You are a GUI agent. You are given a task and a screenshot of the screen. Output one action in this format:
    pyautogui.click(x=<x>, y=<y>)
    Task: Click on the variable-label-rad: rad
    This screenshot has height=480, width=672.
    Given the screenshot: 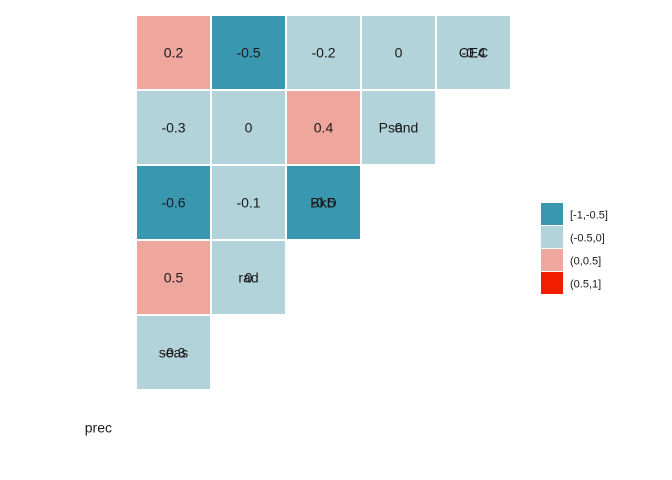 What is the action you would take?
    pyautogui.click(x=248, y=278)
    